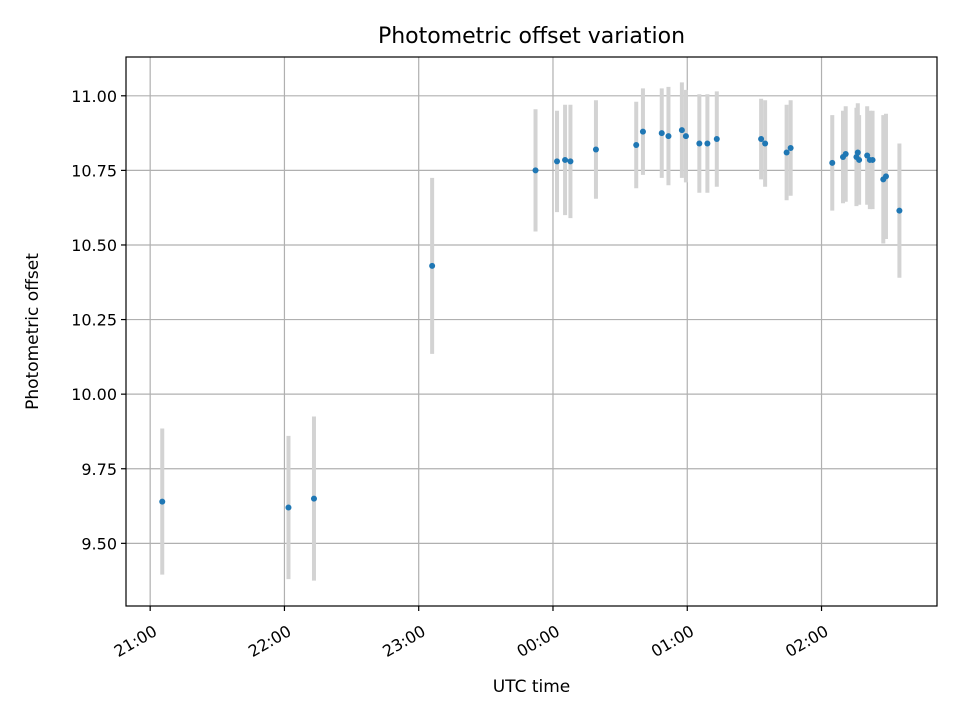 Image resolution: width=960 pixels, height=720 pixels. Describe the element at coordinates (99, 543) in the screenshot. I see `y-tick-label: 9.50` at that location.